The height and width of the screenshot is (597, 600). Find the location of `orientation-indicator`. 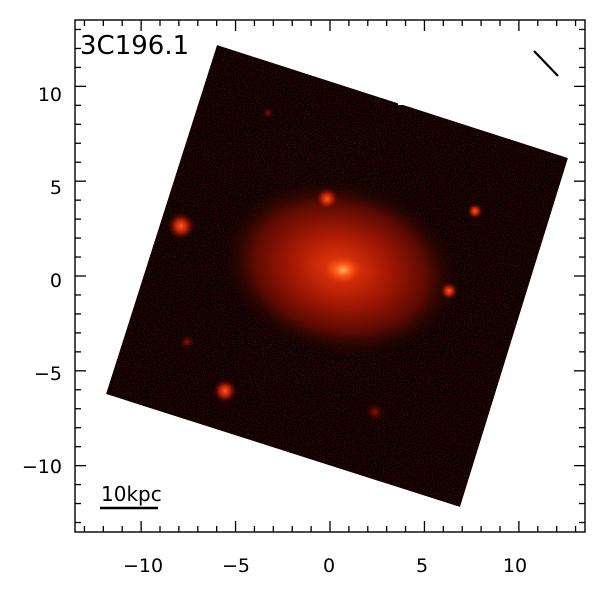

orientation-indicator is located at coordinates (546, 63).